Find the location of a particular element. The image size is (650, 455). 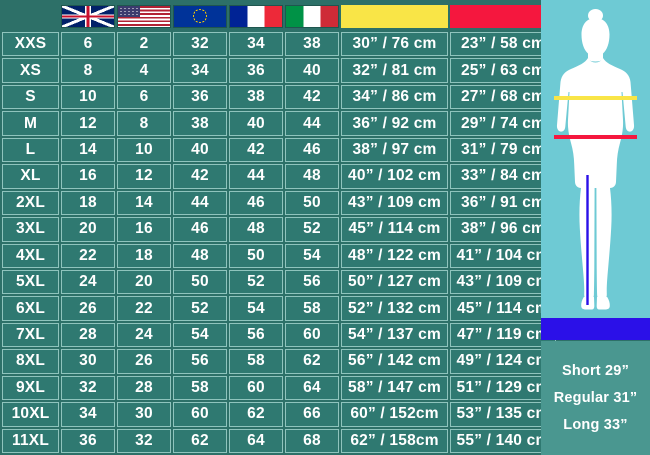

flag-fr-icon is located at coordinates (256, 16).